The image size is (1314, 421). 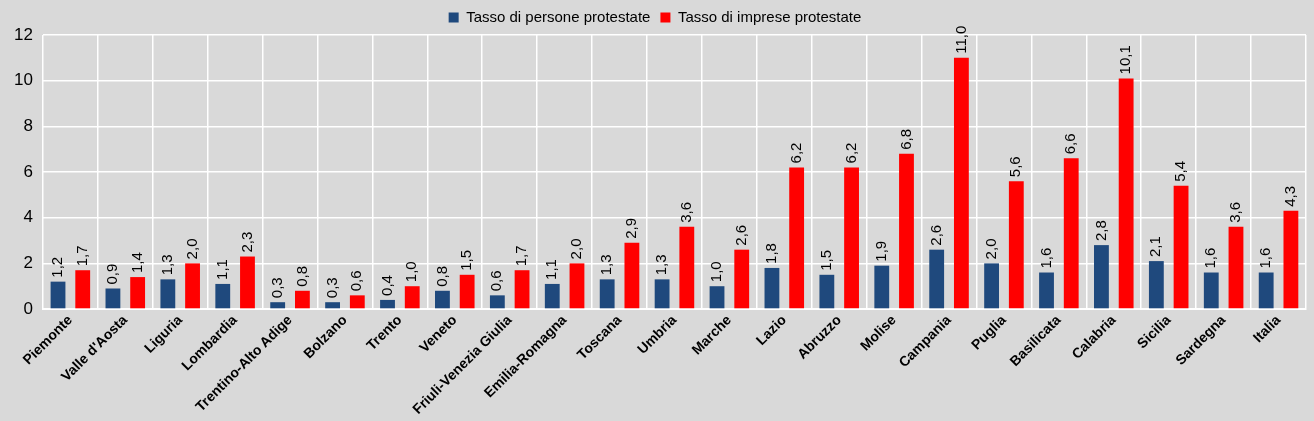 What do you see at coordinates (136, 263) in the screenshot?
I see `data-label: 1,4` at bounding box center [136, 263].